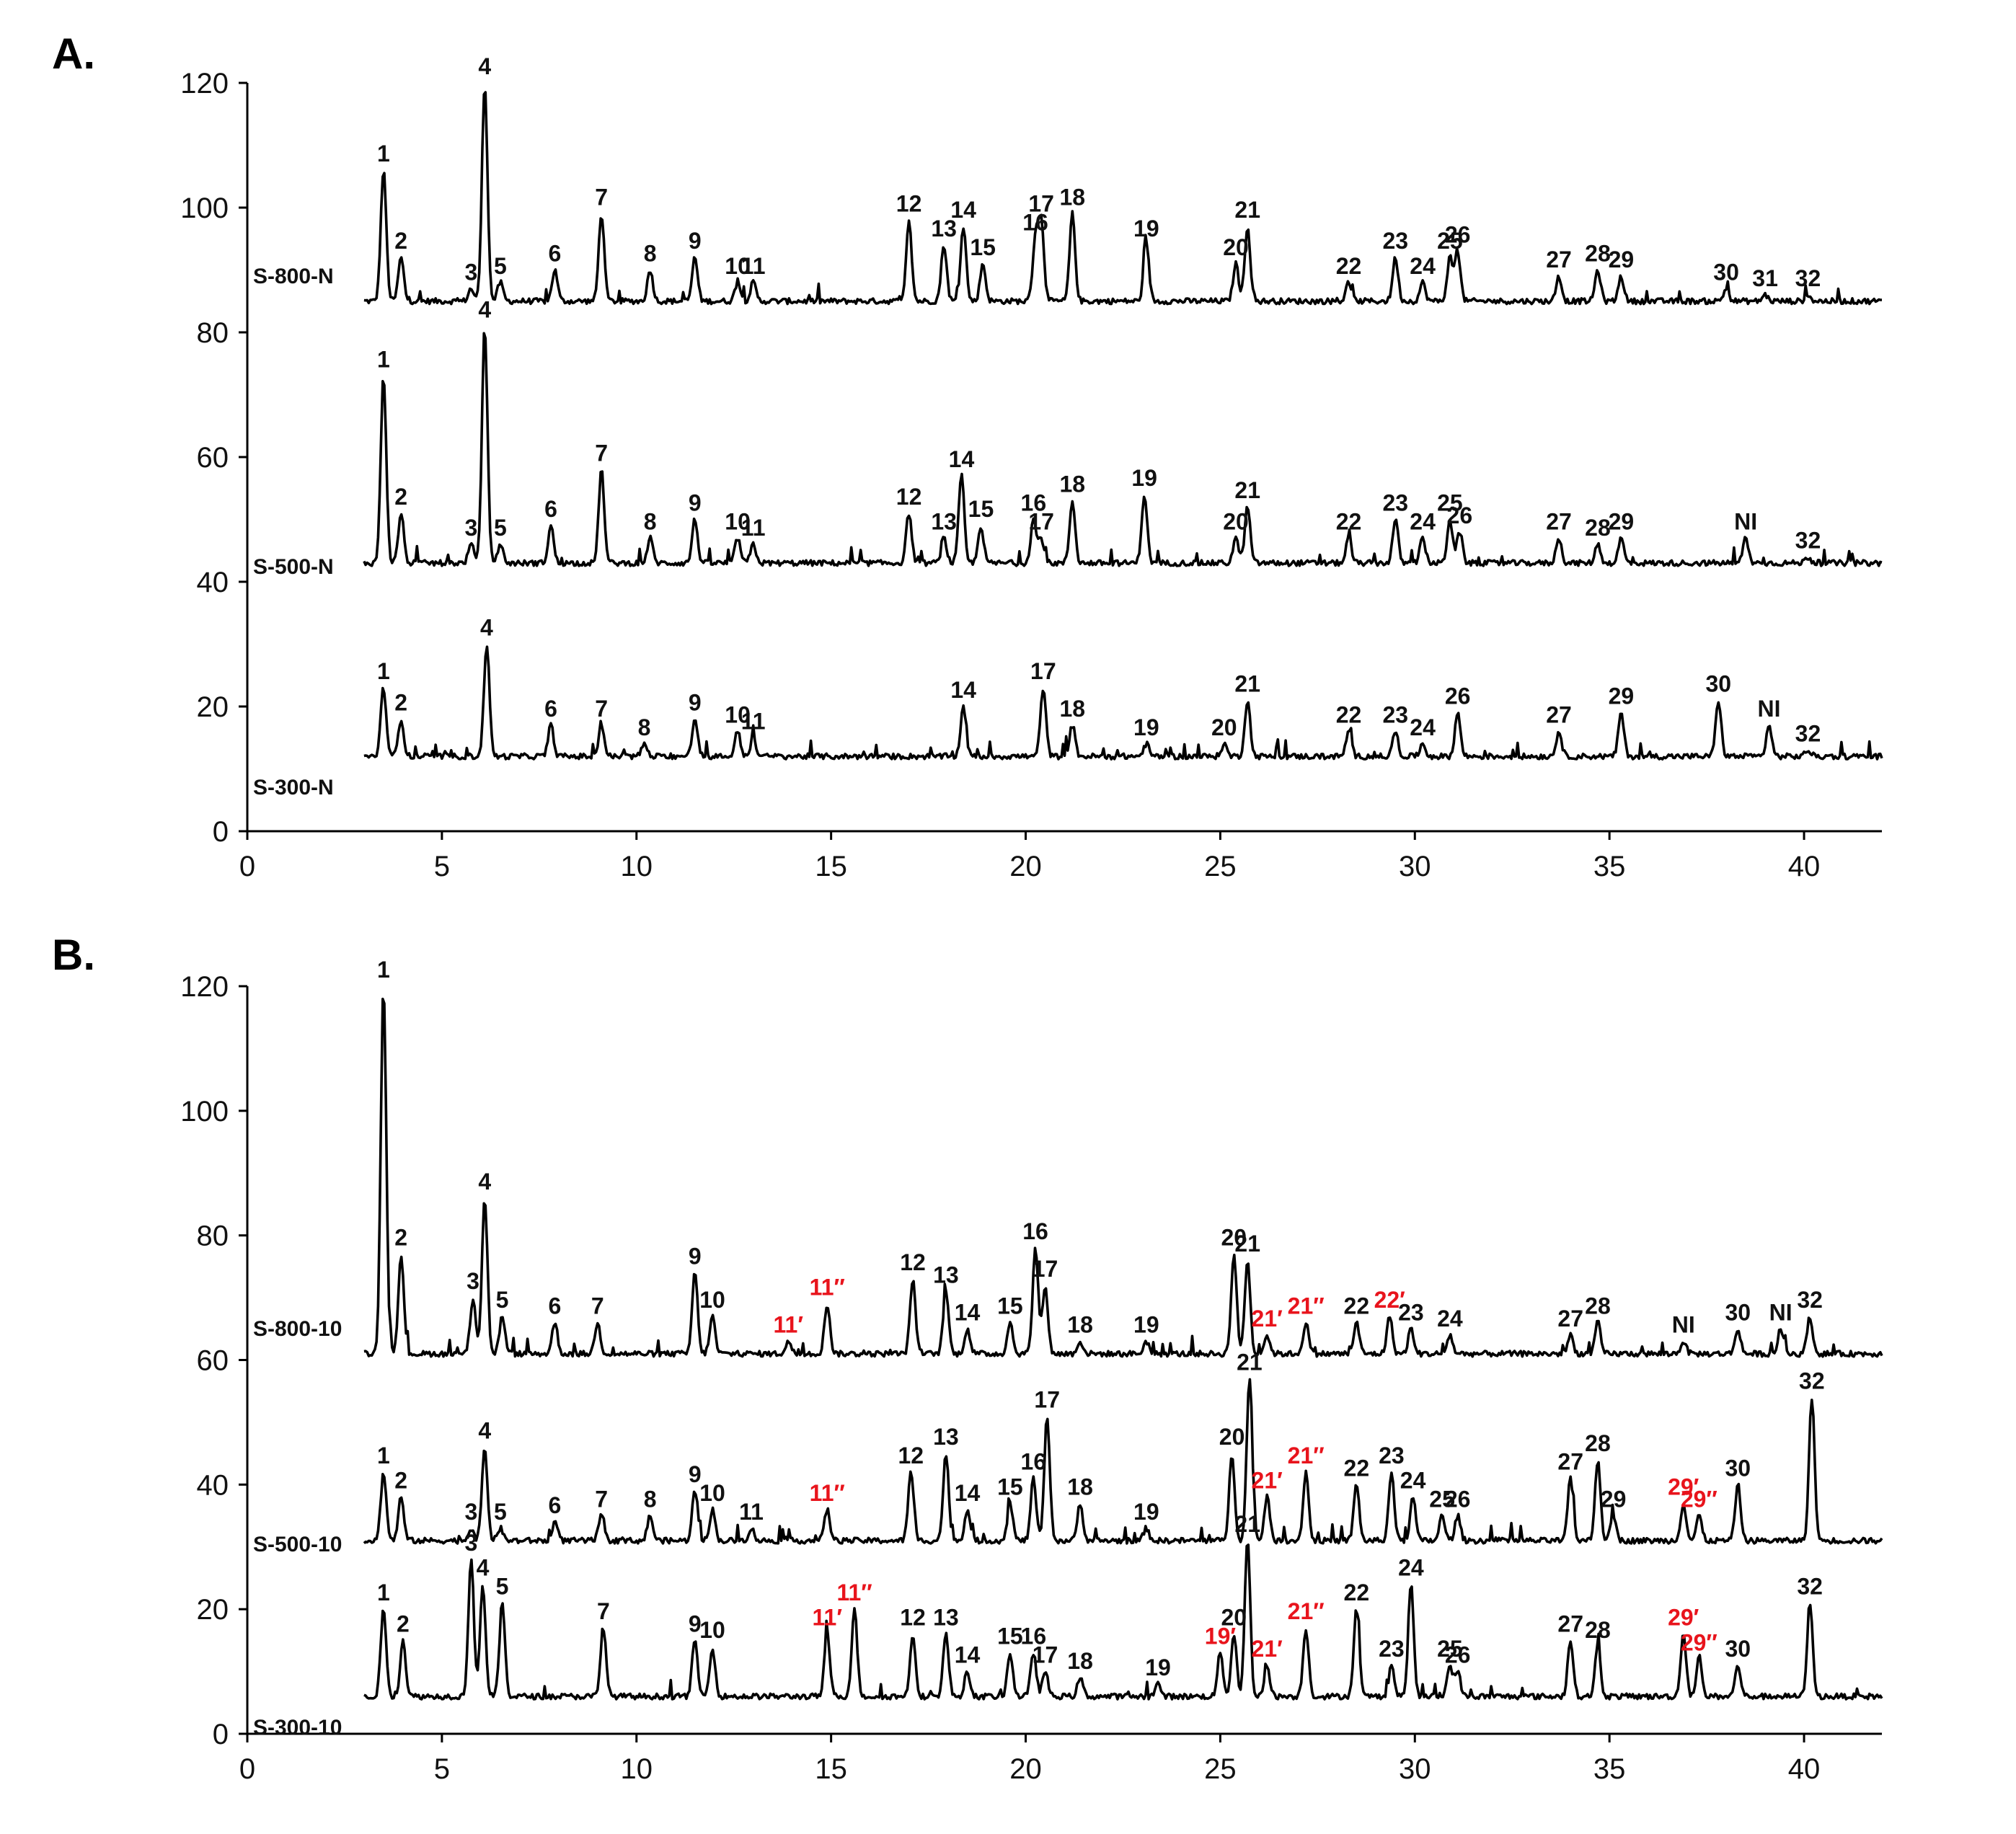 The image size is (2016, 1834). What do you see at coordinates (1769, 709) in the screenshot?
I see `peak-label: NI` at bounding box center [1769, 709].